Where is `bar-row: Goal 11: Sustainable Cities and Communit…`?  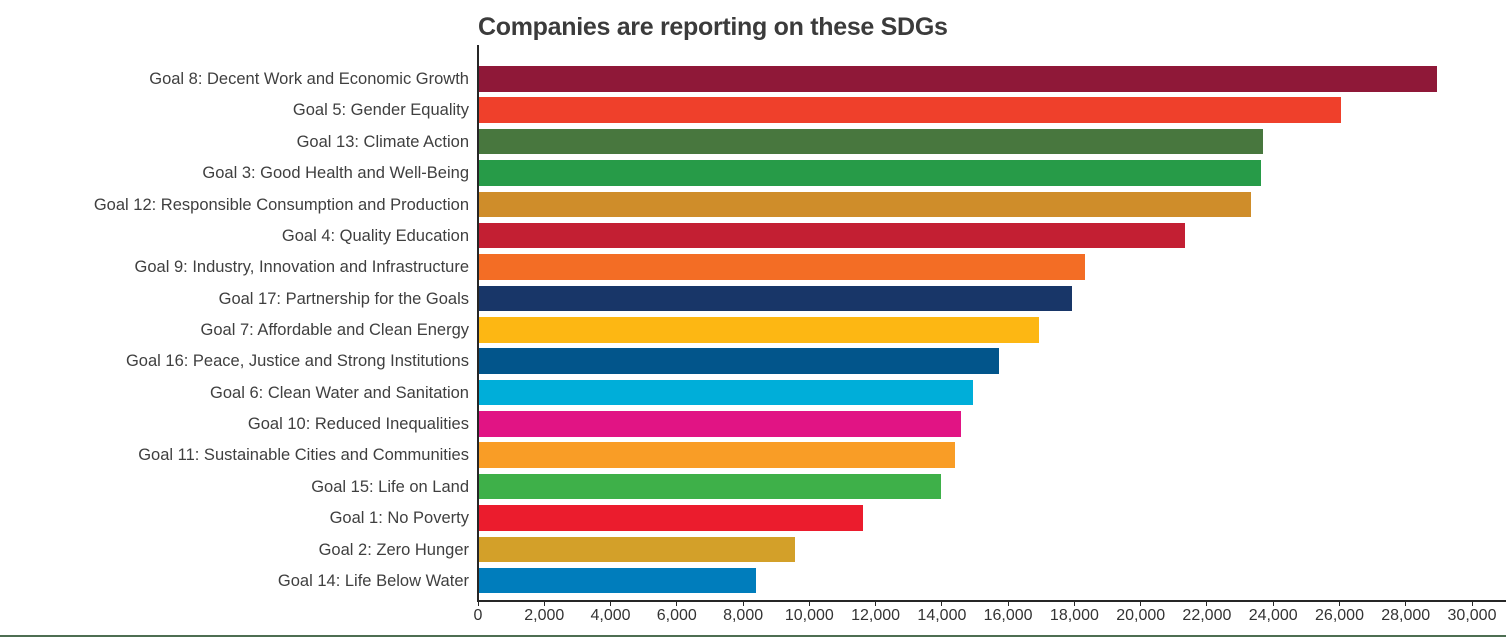
bar-row: Goal 11: Sustainable Cities and Communit… is located at coordinates (753, 455).